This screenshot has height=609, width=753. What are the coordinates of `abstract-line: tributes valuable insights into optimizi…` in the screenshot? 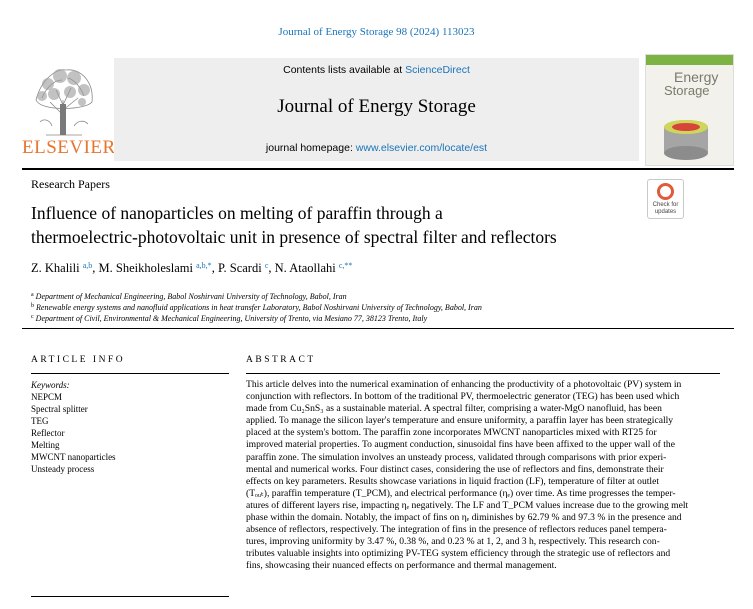 It's located at (458, 554).